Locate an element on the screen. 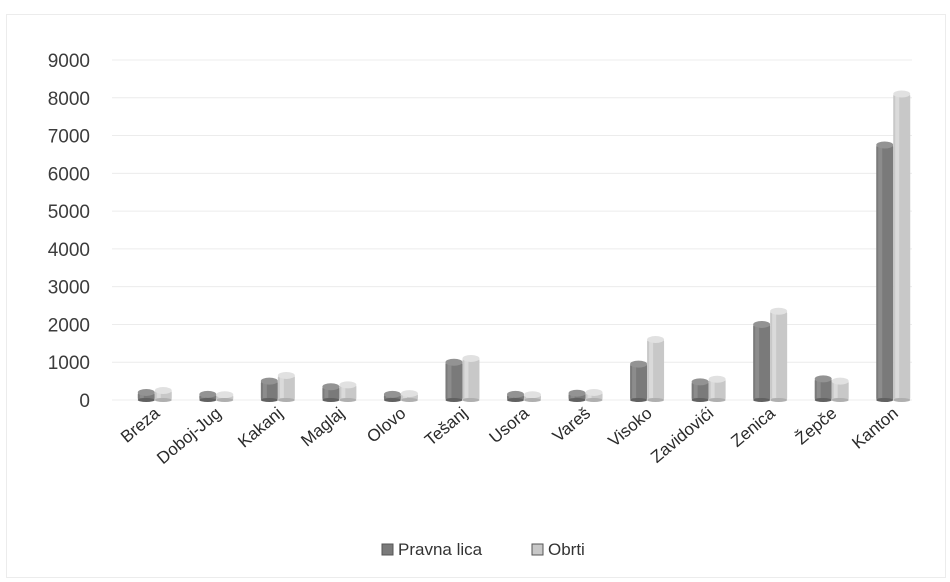 The width and height of the screenshot is (950, 582). legend-label: Obrti is located at coordinates (566, 549).